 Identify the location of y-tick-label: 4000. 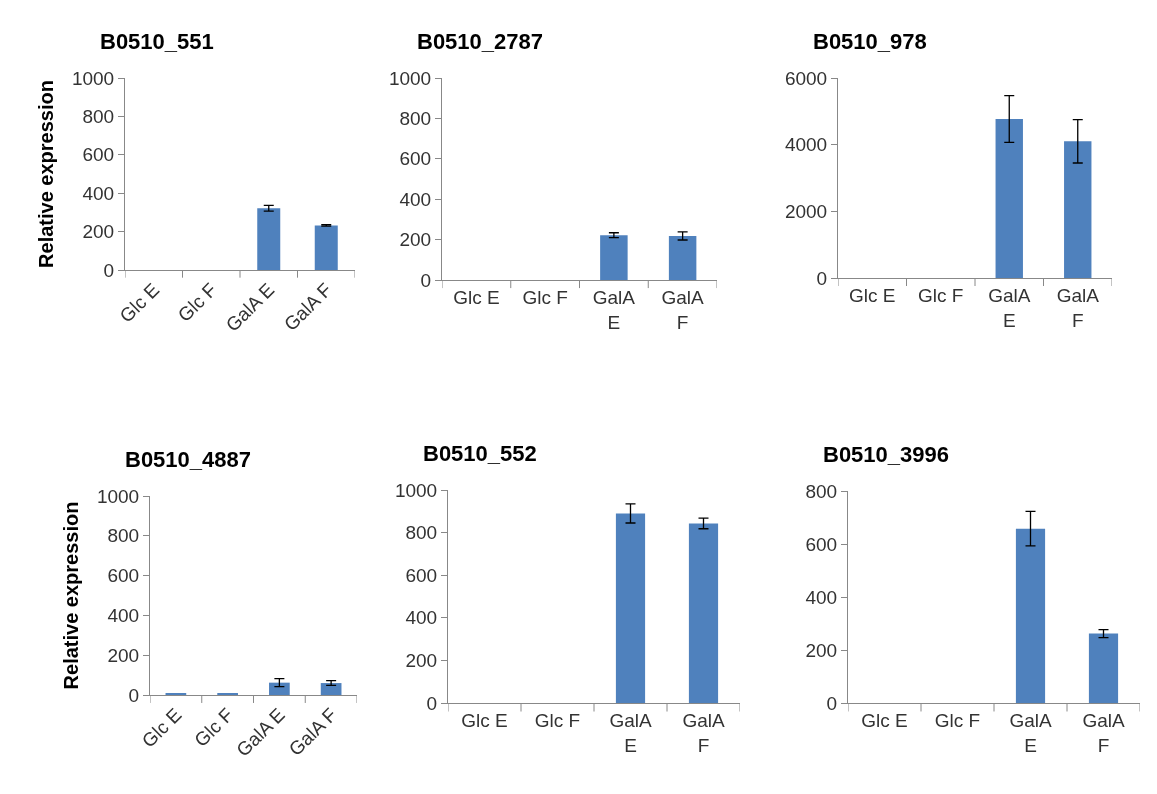
(806, 145).